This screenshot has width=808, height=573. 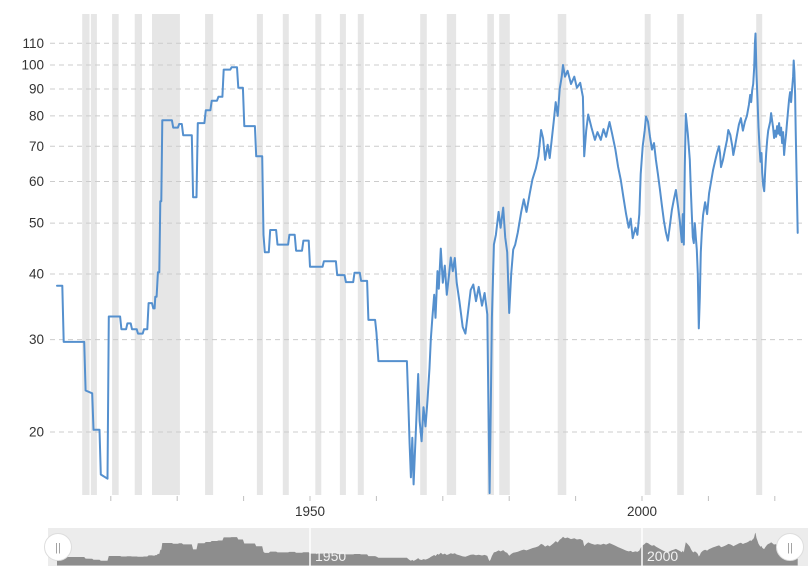 What do you see at coordinates (36, 274) in the screenshot?
I see `y-tick-label: 40` at bounding box center [36, 274].